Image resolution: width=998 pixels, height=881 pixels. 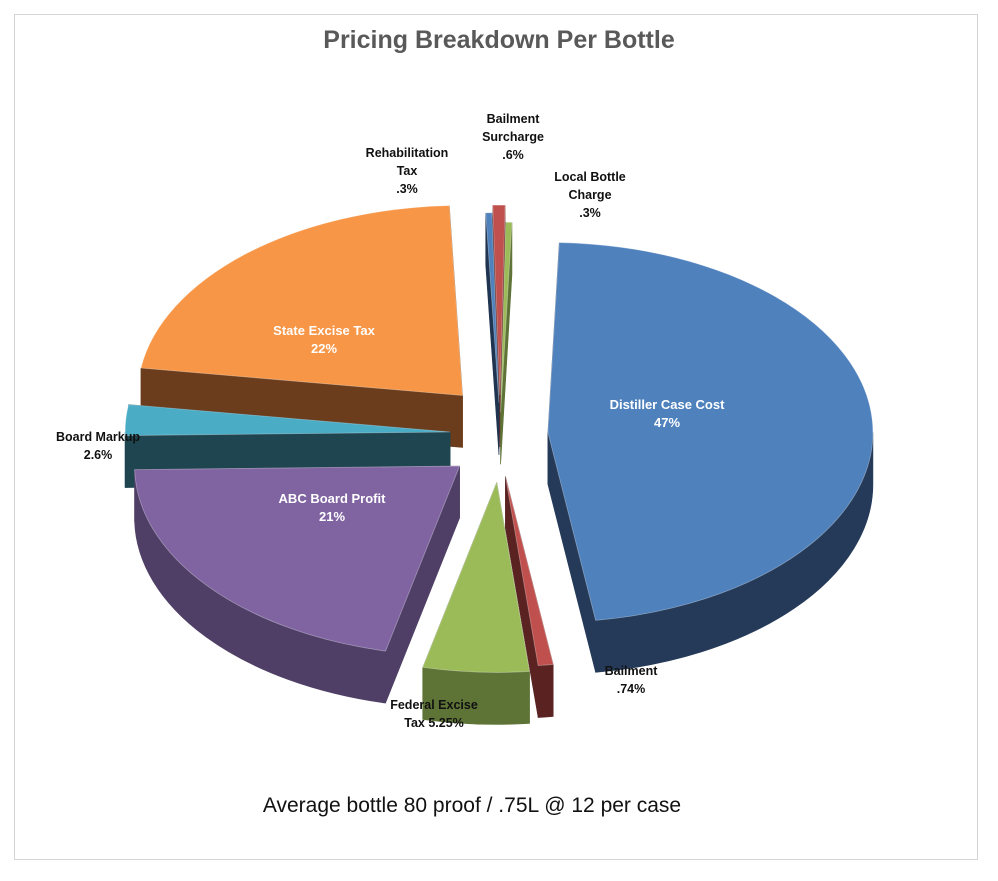 I want to click on slice-label-line: Board Markup, so click(x=98, y=437).